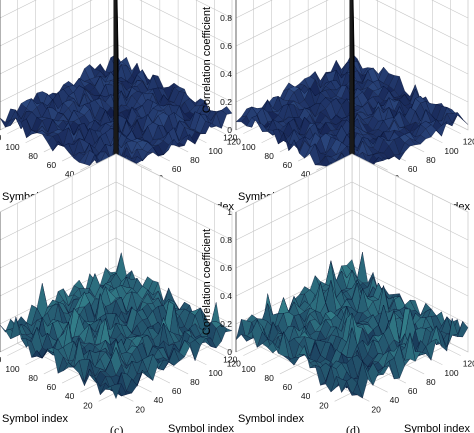  What do you see at coordinates (228, 282) in the screenshot?
I see `z-axis: 0 0.2 0.4 0.6 0.8 1` at bounding box center [228, 282].